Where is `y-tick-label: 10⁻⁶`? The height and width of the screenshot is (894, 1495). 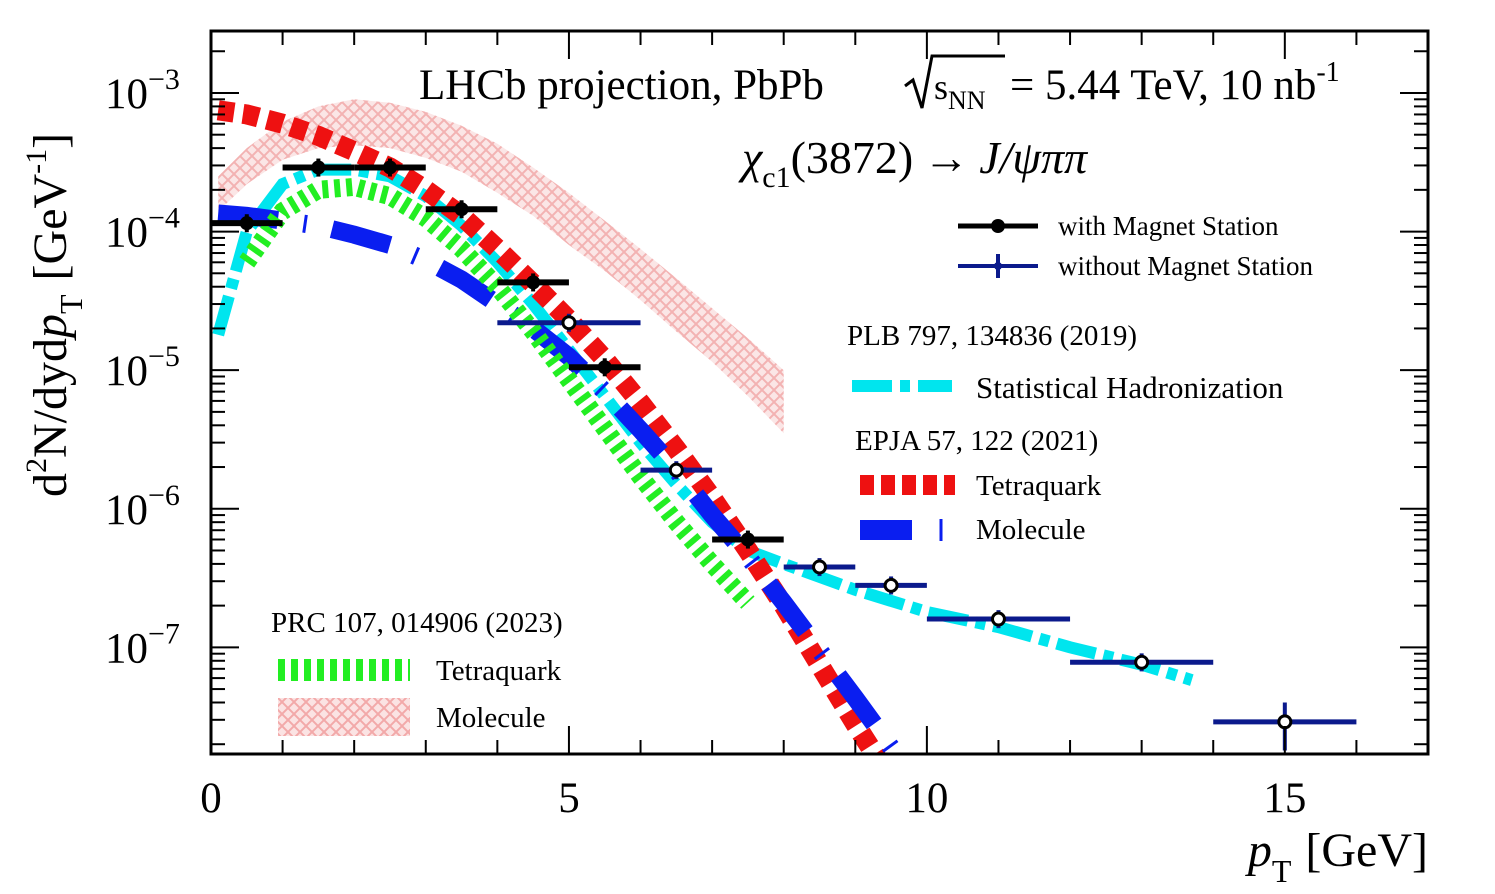 y-tick-label: 10⁻⁶ is located at coordinates (142, 506).